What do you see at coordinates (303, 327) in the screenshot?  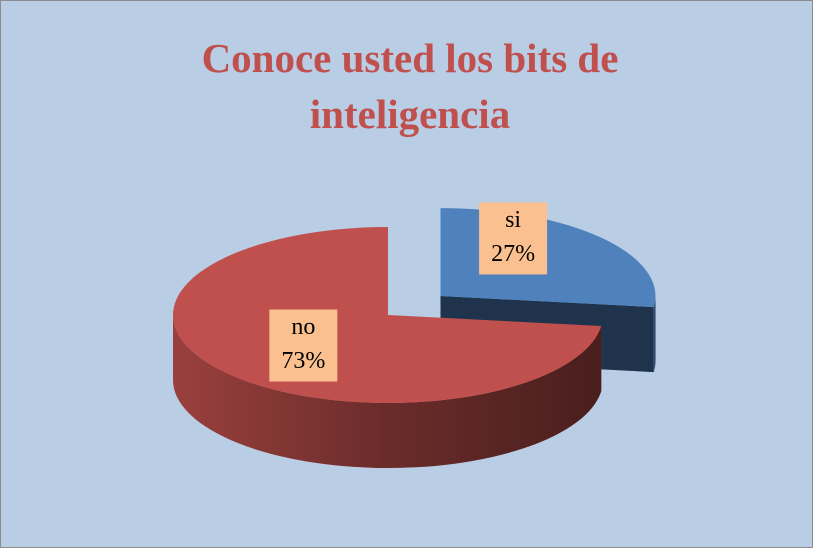 I see `data-label-category: no` at bounding box center [303, 327].